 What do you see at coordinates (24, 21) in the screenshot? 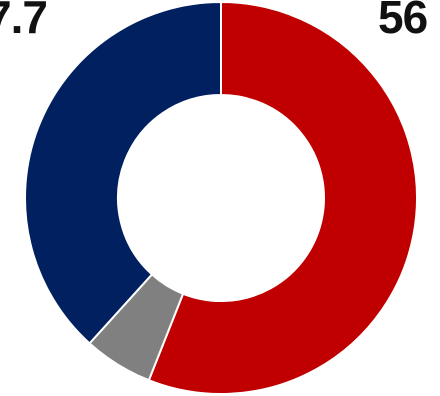
I see `blue-slice-data-label: 7.7` at bounding box center [24, 21].